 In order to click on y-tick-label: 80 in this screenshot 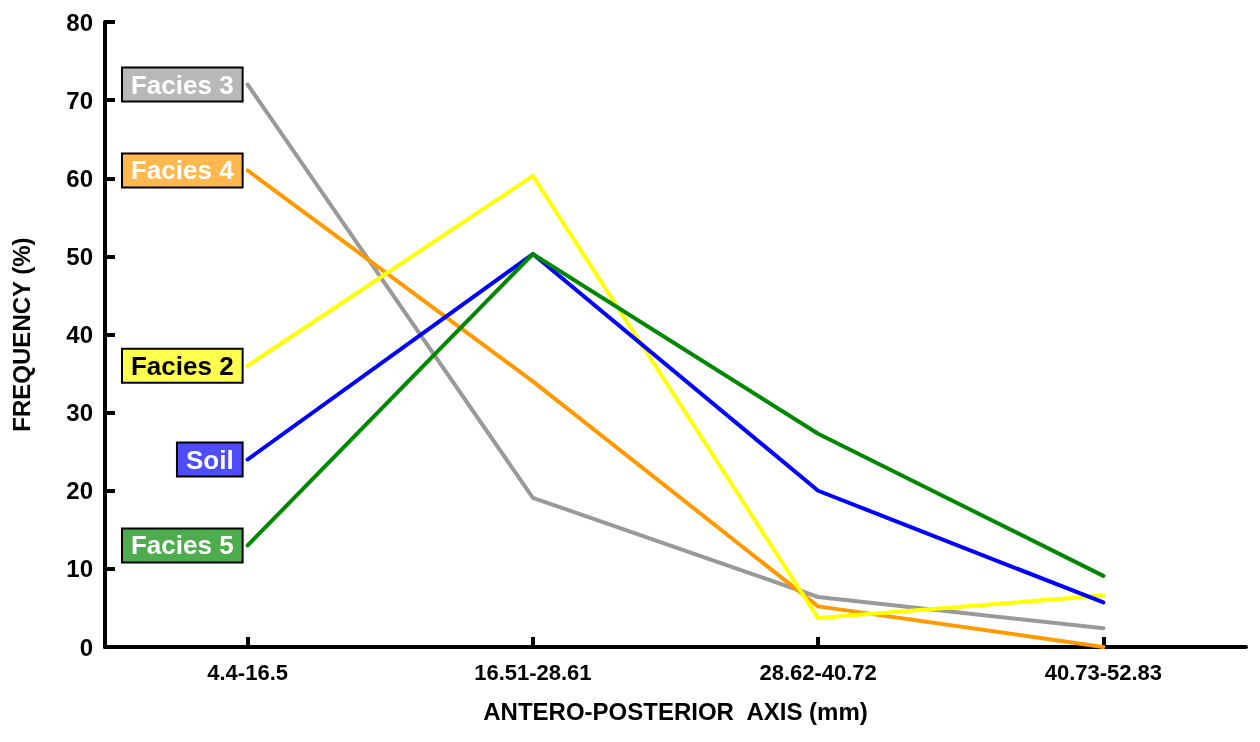, I will do `click(79, 22)`.